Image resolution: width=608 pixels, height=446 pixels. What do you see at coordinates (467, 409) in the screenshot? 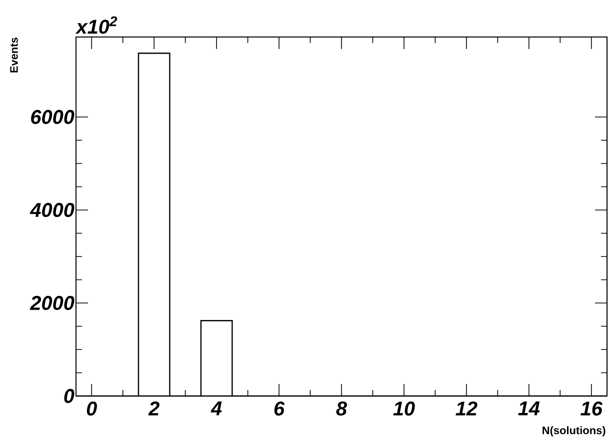
I see `x-tick-label: 12` at bounding box center [467, 409].